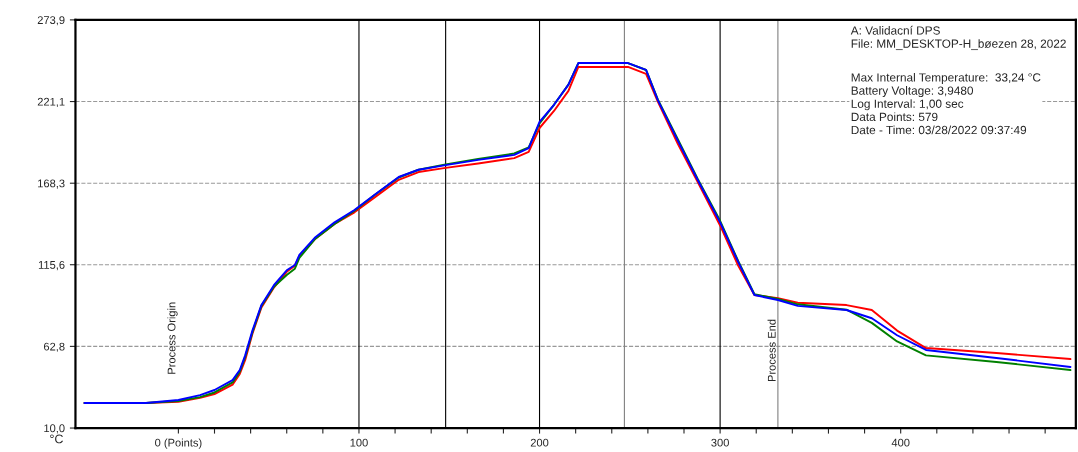 The width and height of the screenshot is (1078, 452). I want to click on y-tick-label: 273,9, so click(51, 21).